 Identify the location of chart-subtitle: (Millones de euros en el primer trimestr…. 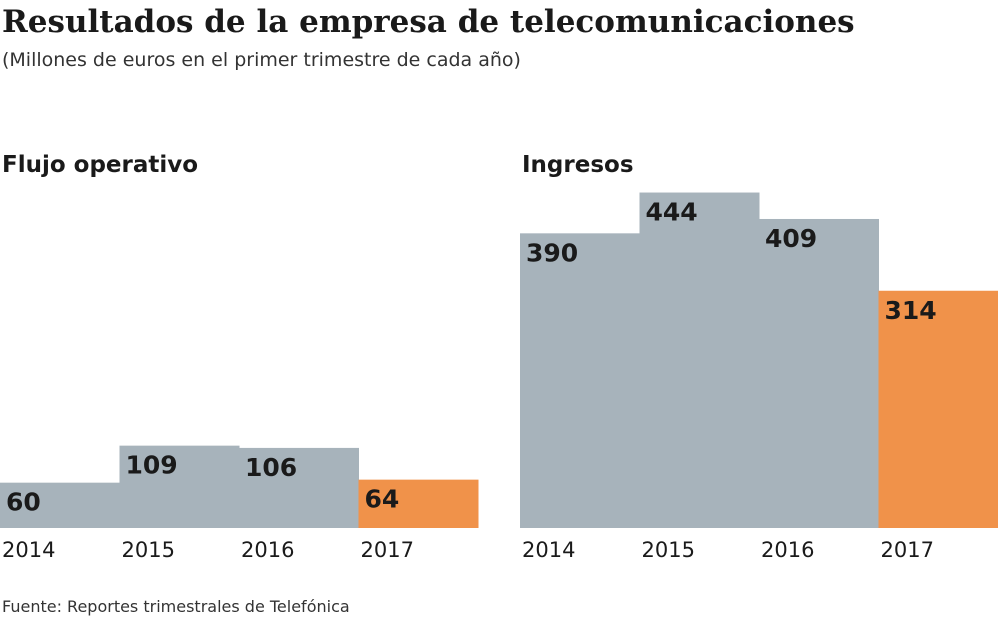
(261, 60).